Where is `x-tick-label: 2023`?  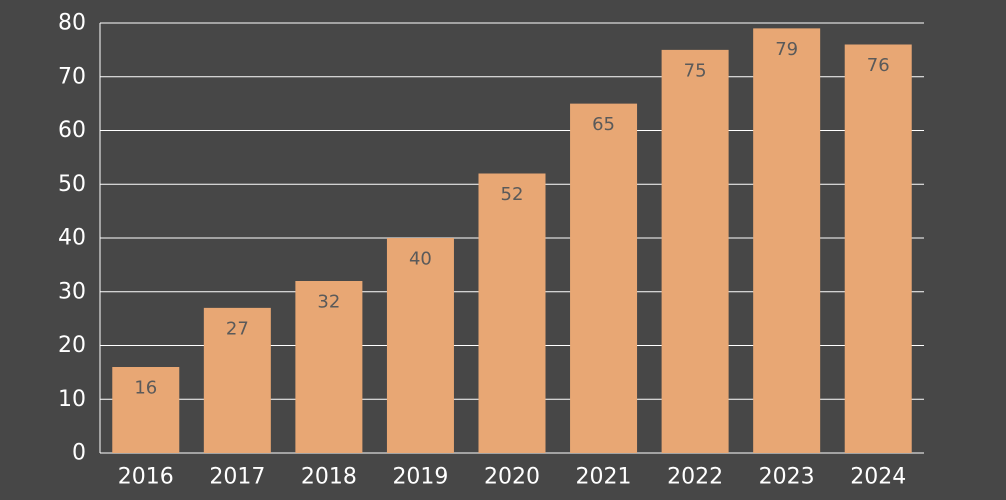 x-tick-label: 2023 is located at coordinates (787, 477).